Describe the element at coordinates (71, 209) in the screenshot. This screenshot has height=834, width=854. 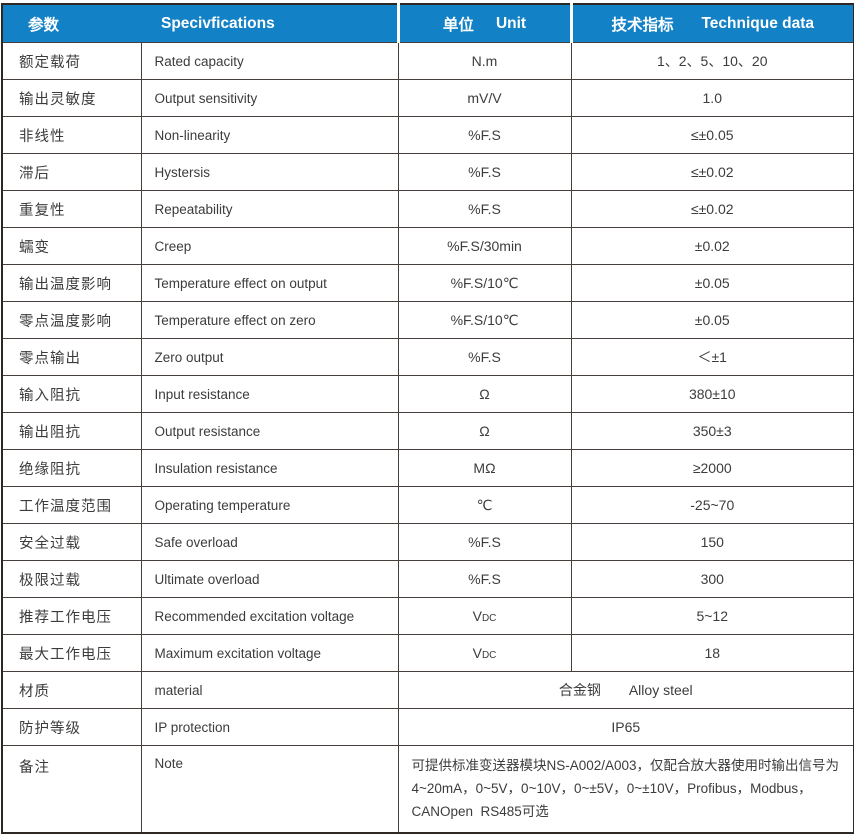
I see `param-name-cn: 重复性` at that location.